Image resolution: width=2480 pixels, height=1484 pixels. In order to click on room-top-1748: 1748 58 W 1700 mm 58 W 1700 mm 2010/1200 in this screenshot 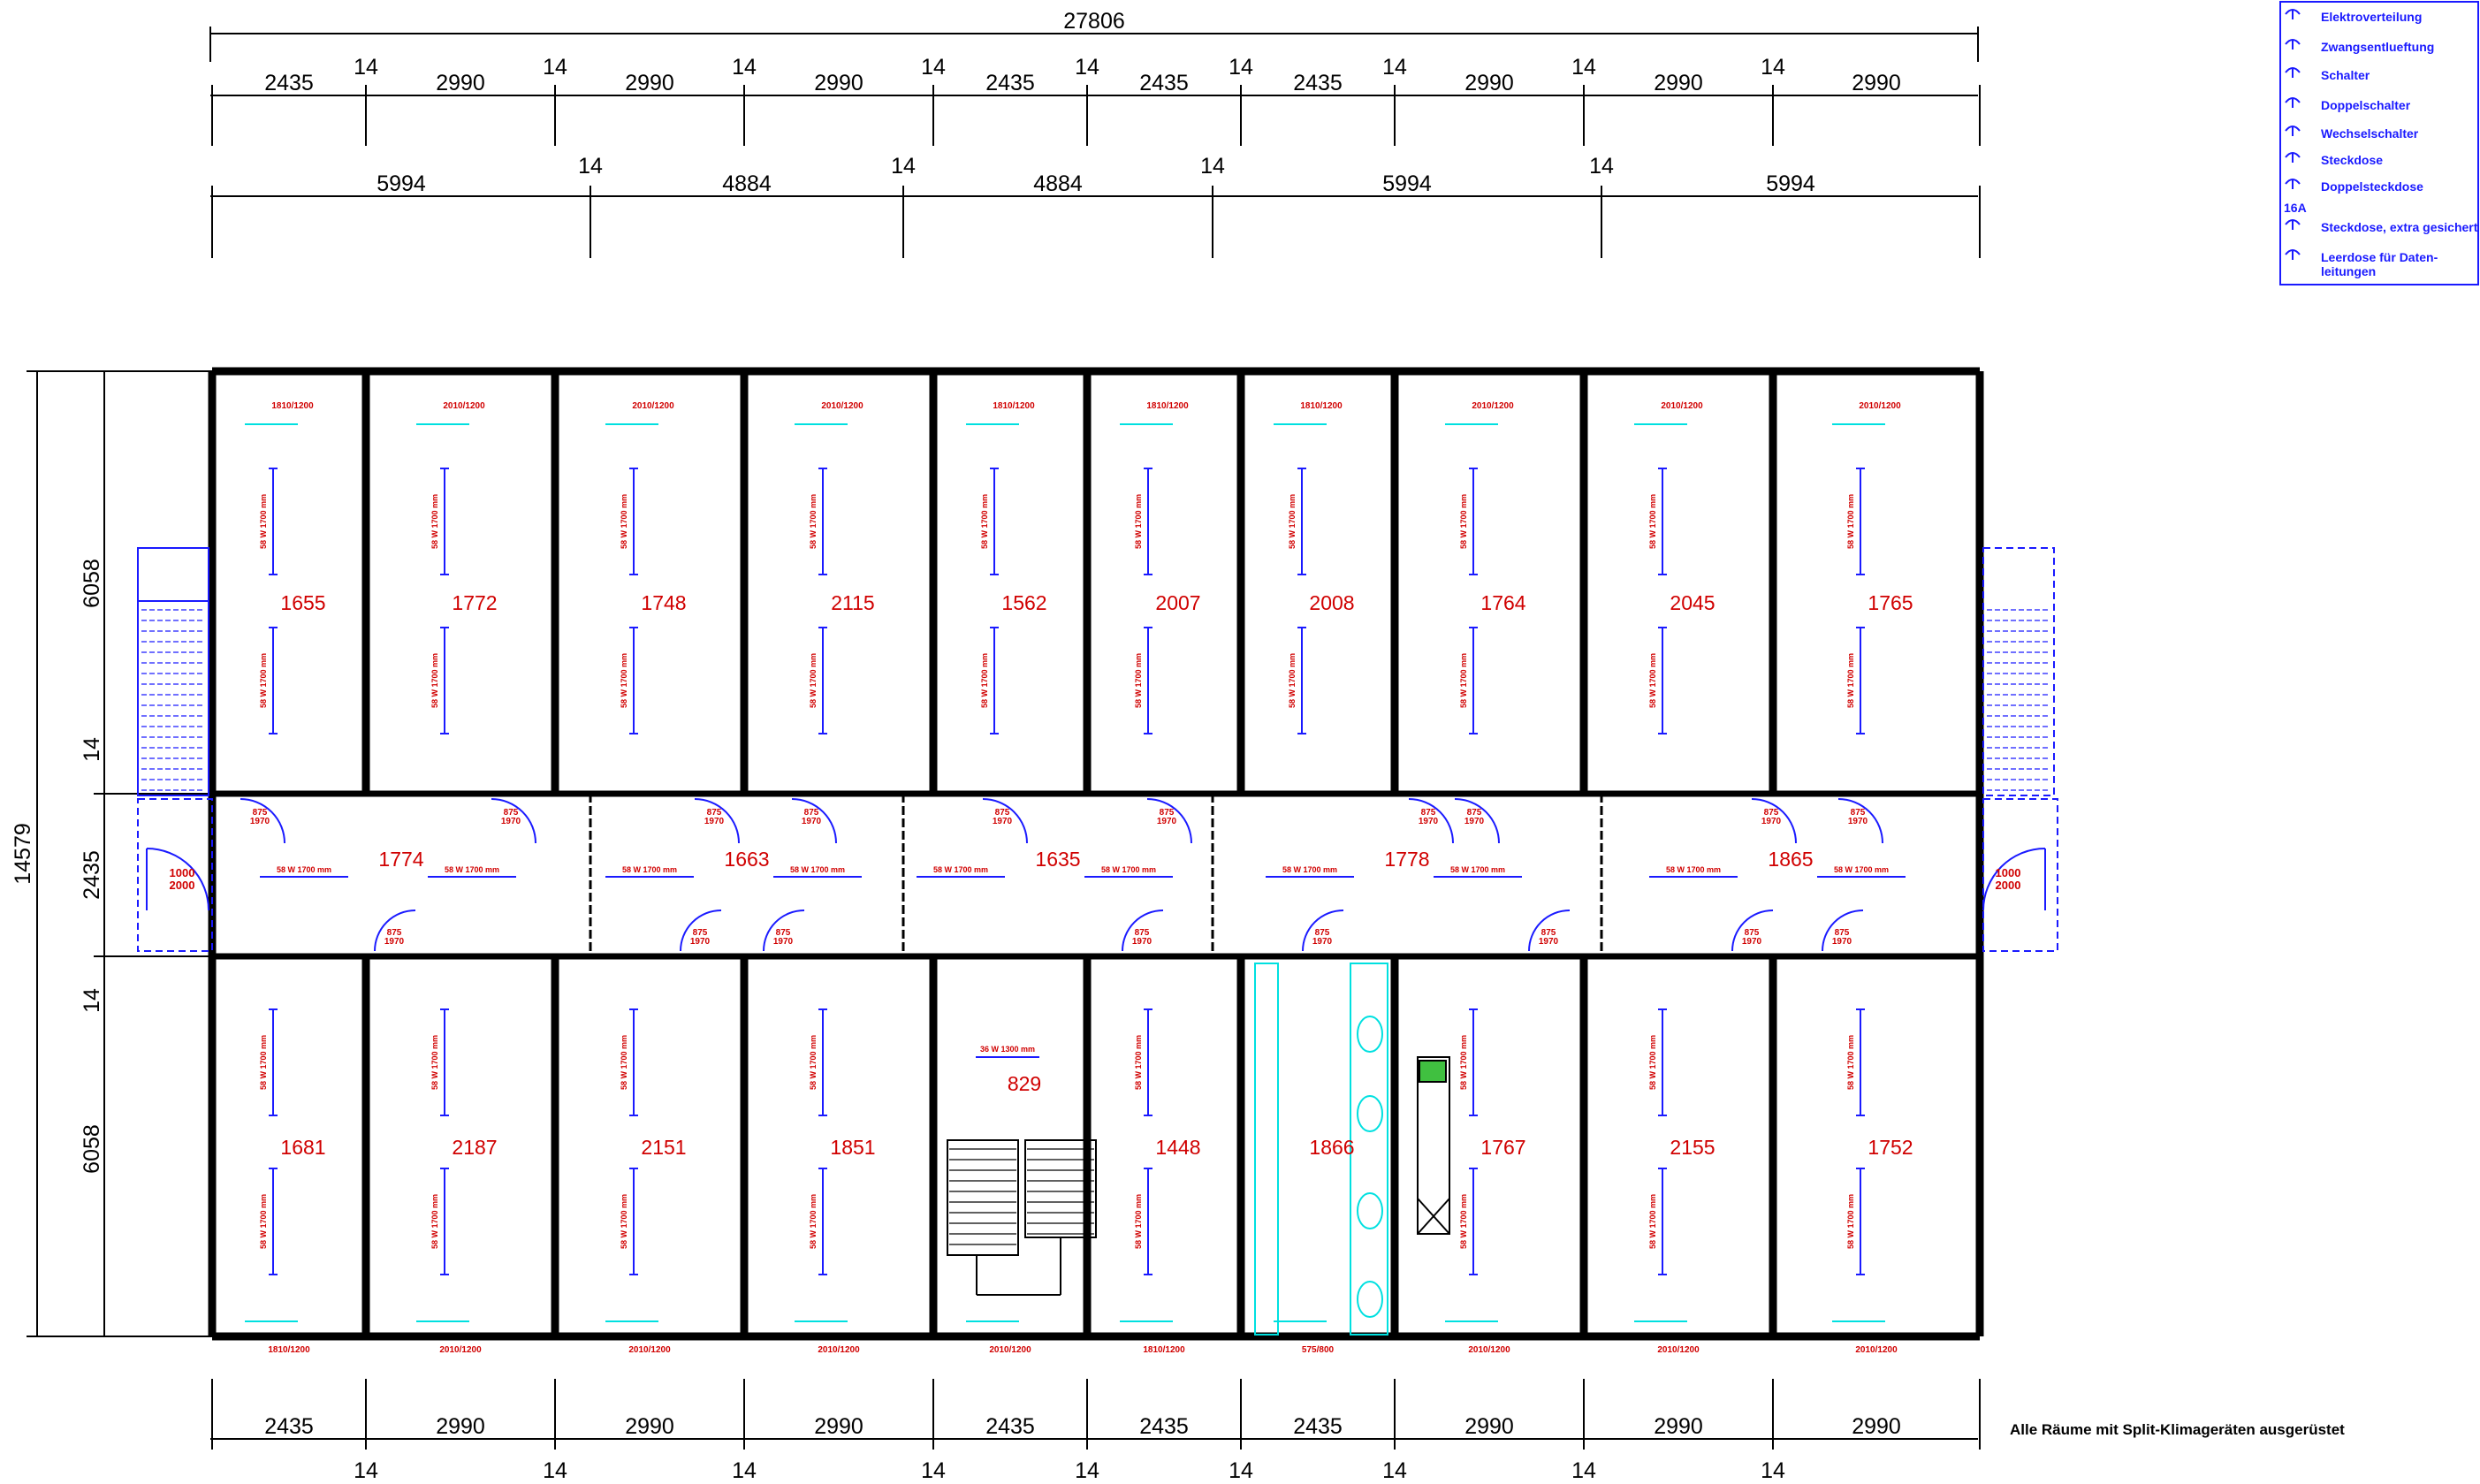, I will do `click(646, 567)`.